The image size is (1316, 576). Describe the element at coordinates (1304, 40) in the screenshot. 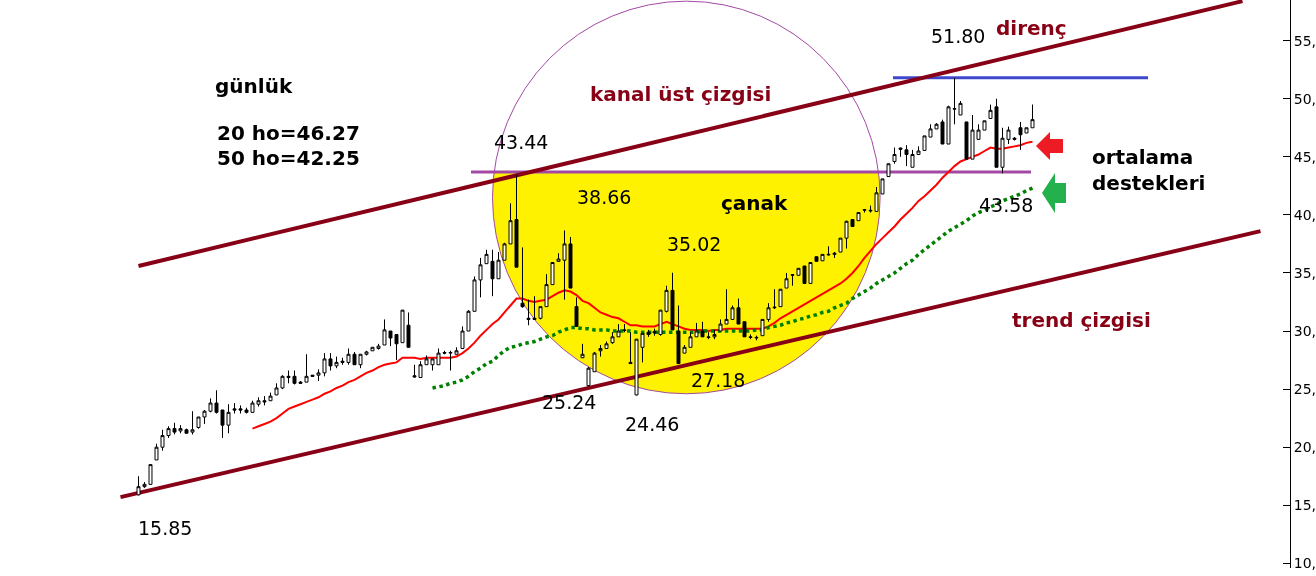

I see `y-tick-label: 55,` at that location.